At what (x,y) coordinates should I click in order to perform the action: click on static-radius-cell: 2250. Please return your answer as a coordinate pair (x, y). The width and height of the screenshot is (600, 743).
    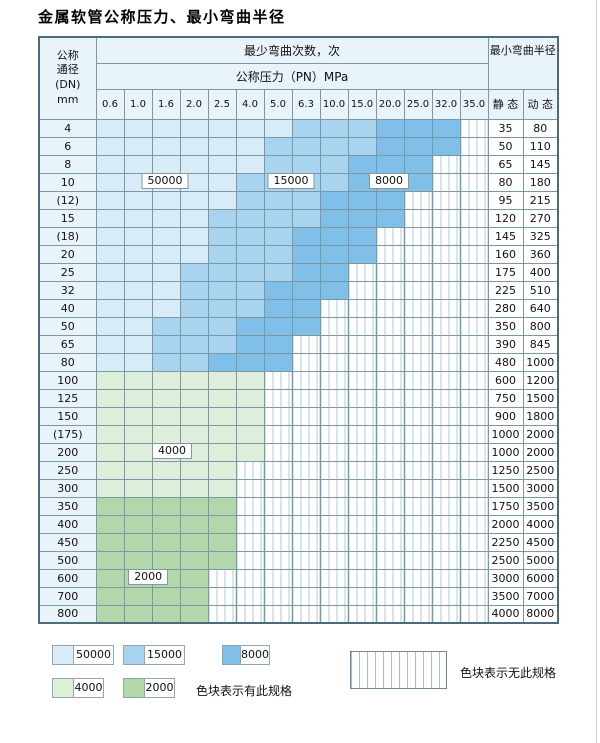
    Looking at the image, I should click on (505, 542).